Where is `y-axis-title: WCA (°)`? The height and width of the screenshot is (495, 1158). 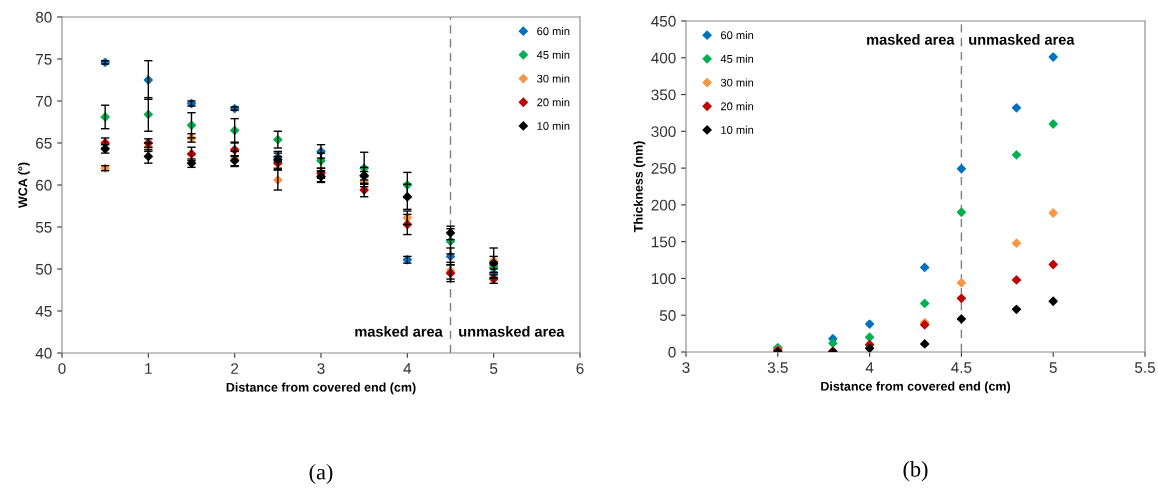
y-axis-title: WCA (°) is located at coordinates (24, 185).